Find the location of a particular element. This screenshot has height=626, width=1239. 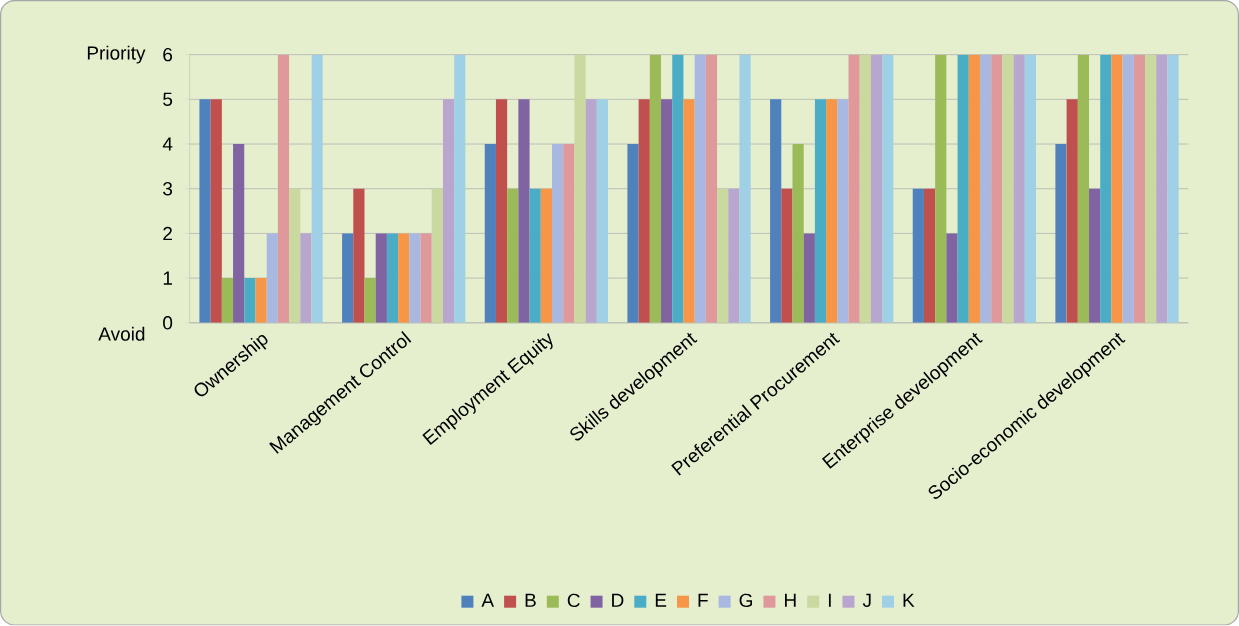

legend-label: A is located at coordinates (488, 600).